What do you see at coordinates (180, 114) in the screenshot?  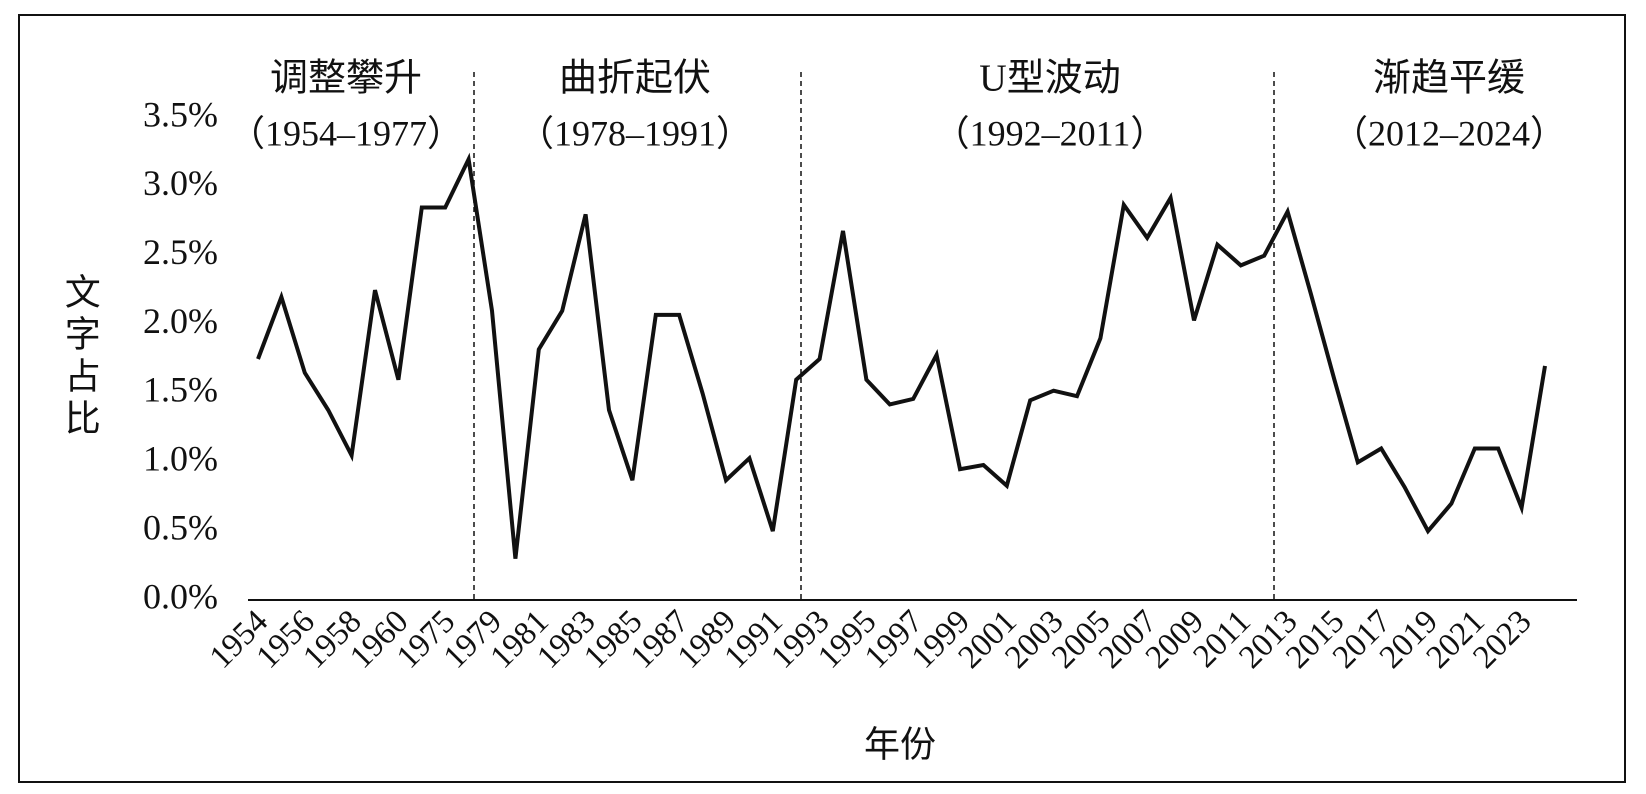 I see `y-tick-label: 3.5%` at bounding box center [180, 114].